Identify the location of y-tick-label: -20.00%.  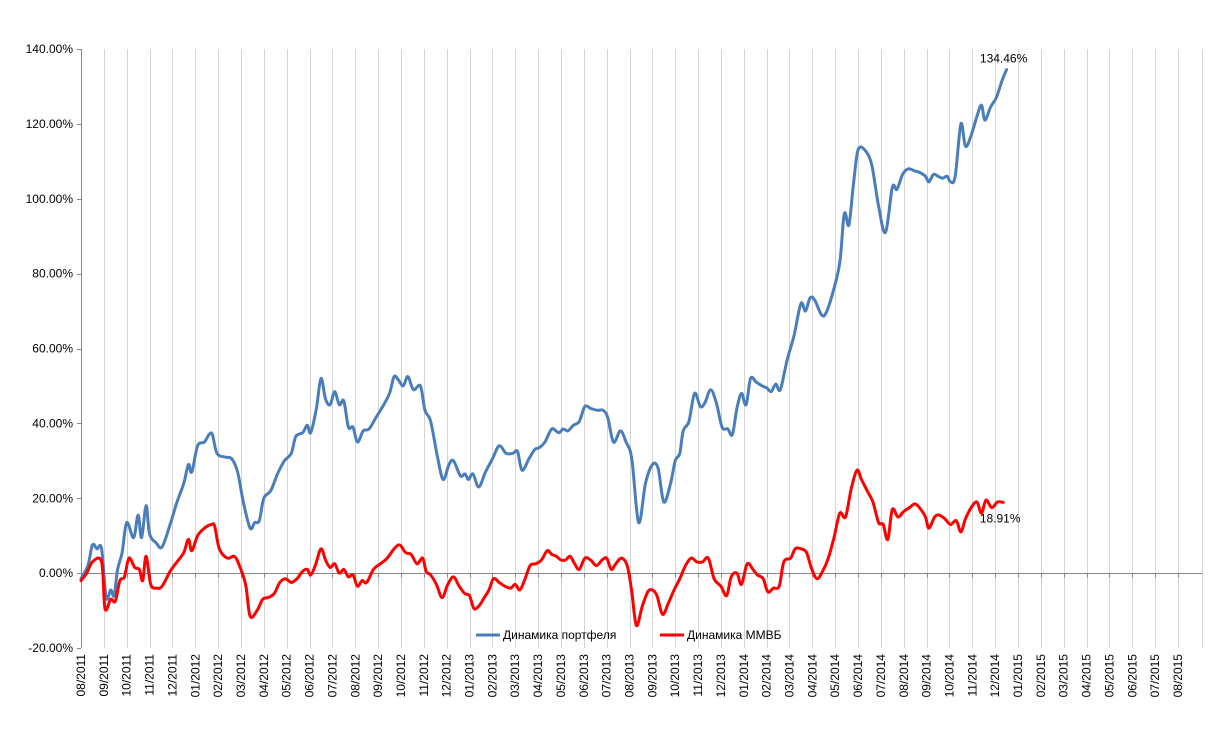
(50, 648).